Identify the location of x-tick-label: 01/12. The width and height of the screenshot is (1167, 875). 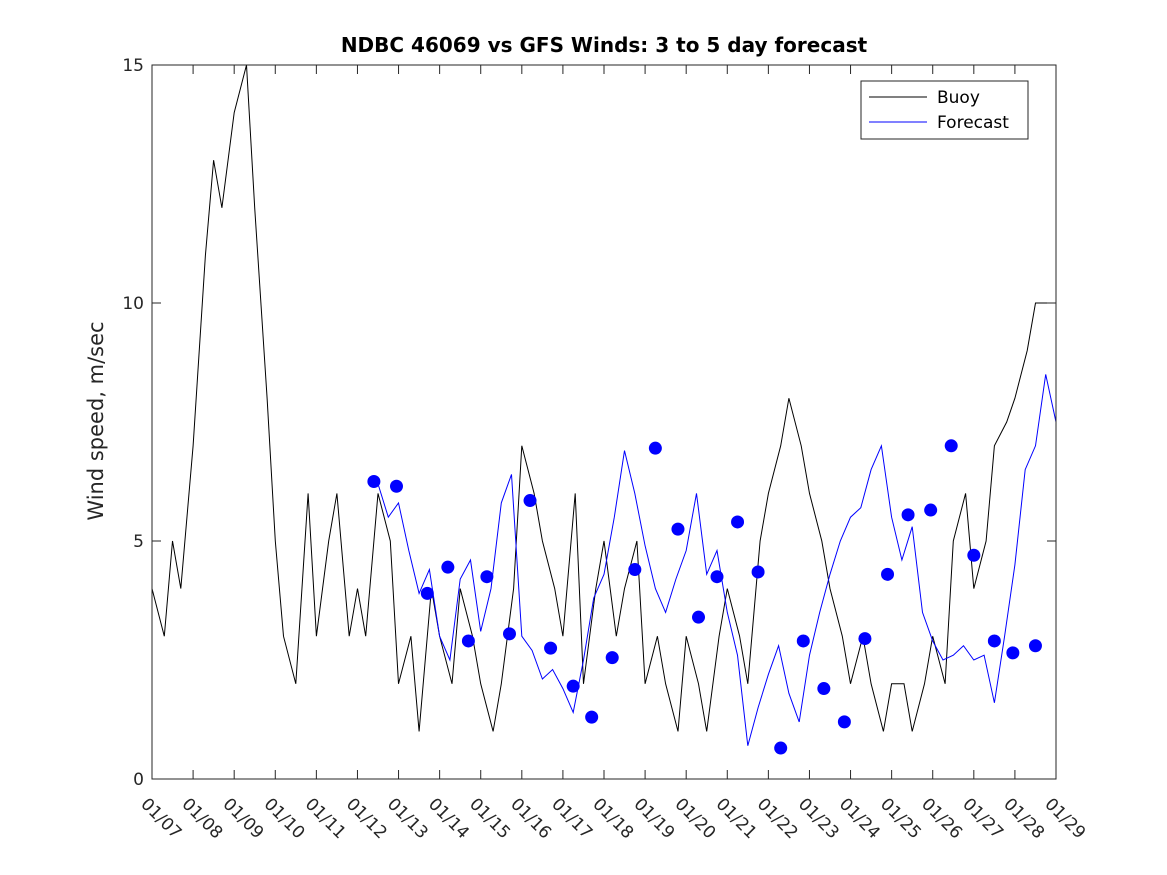
(366, 818).